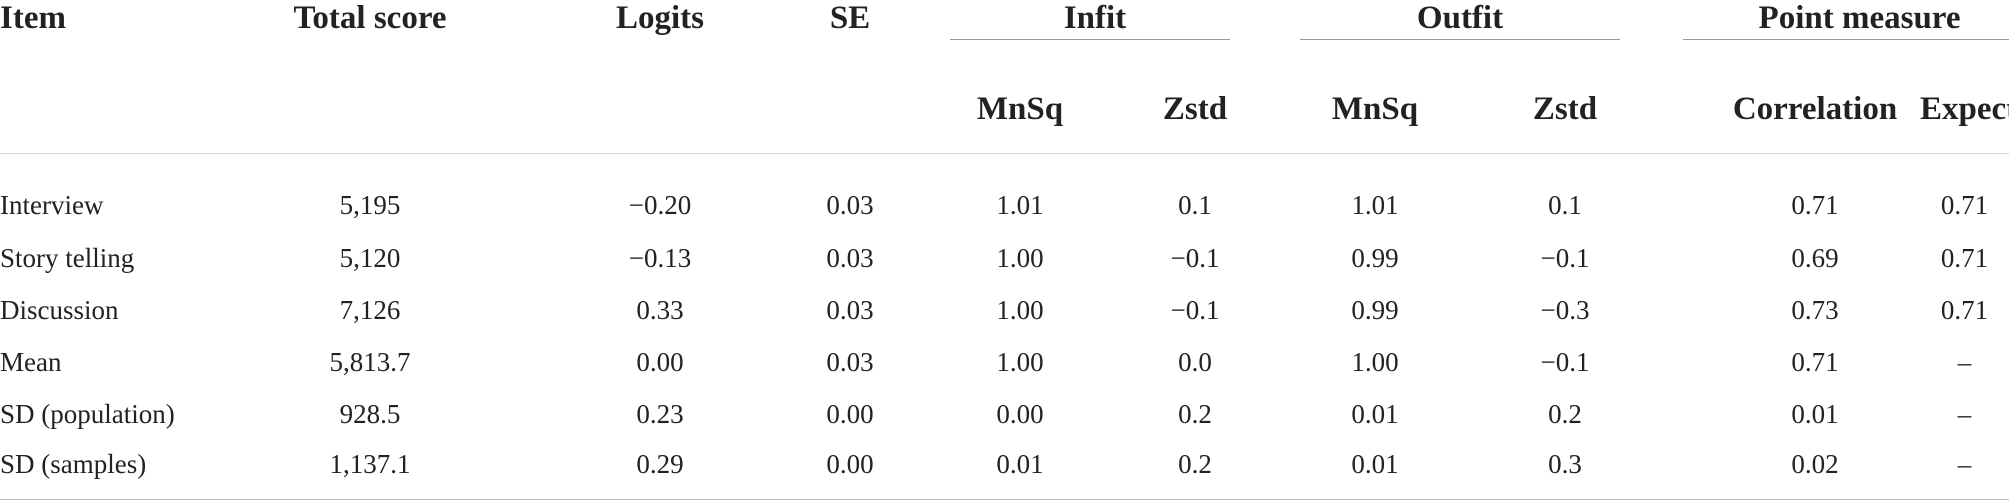 Image resolution: width=2009 pixels, height=502 pixels. What do you see at coordinates (73, 463) in the screenshot?
I see `cell-item: SD (samples)` at bounding box center [73, 463].